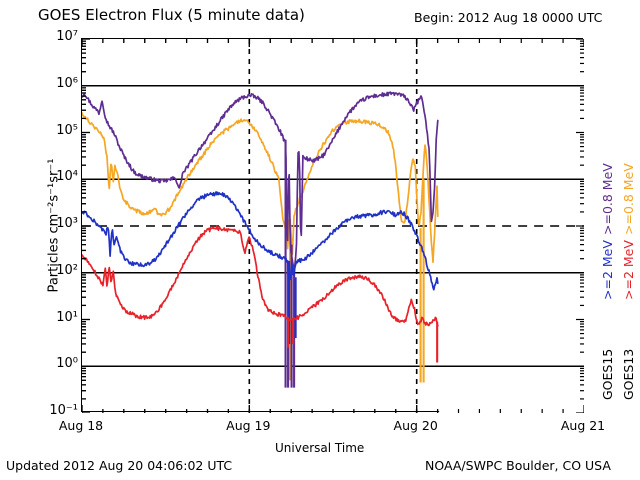 This screenshot has height=480, width=640. What do you see at coordinates (415, 425) in the screenshot?
I see `x-tick-label: Aug 20` at bounding box center [415, 425].